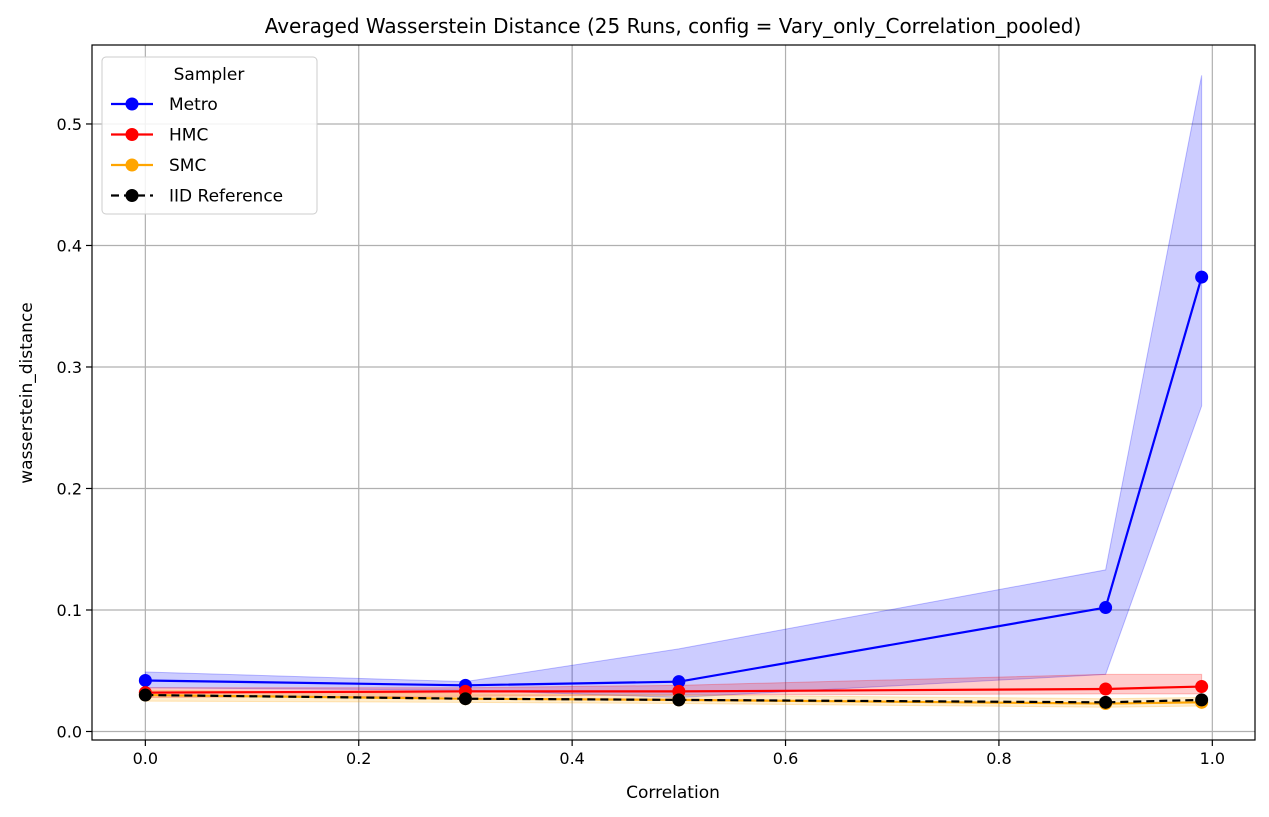  Describe the element at coordinates (1212, 758) in the screenshot. I see `x-tick-label: 1.0` at that location.